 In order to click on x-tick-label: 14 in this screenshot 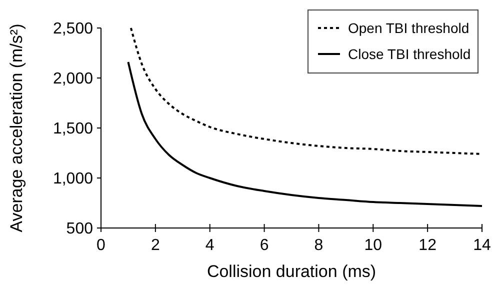, I will do `click(482, 245)`.